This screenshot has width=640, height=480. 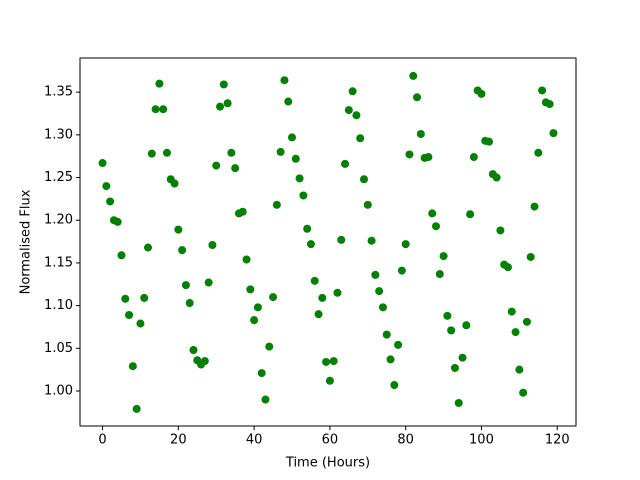 What do you see at coordinates (58, 220) in the screenshot?
I see `y-tick-label: 1.20` at bounding box center [58, 220].